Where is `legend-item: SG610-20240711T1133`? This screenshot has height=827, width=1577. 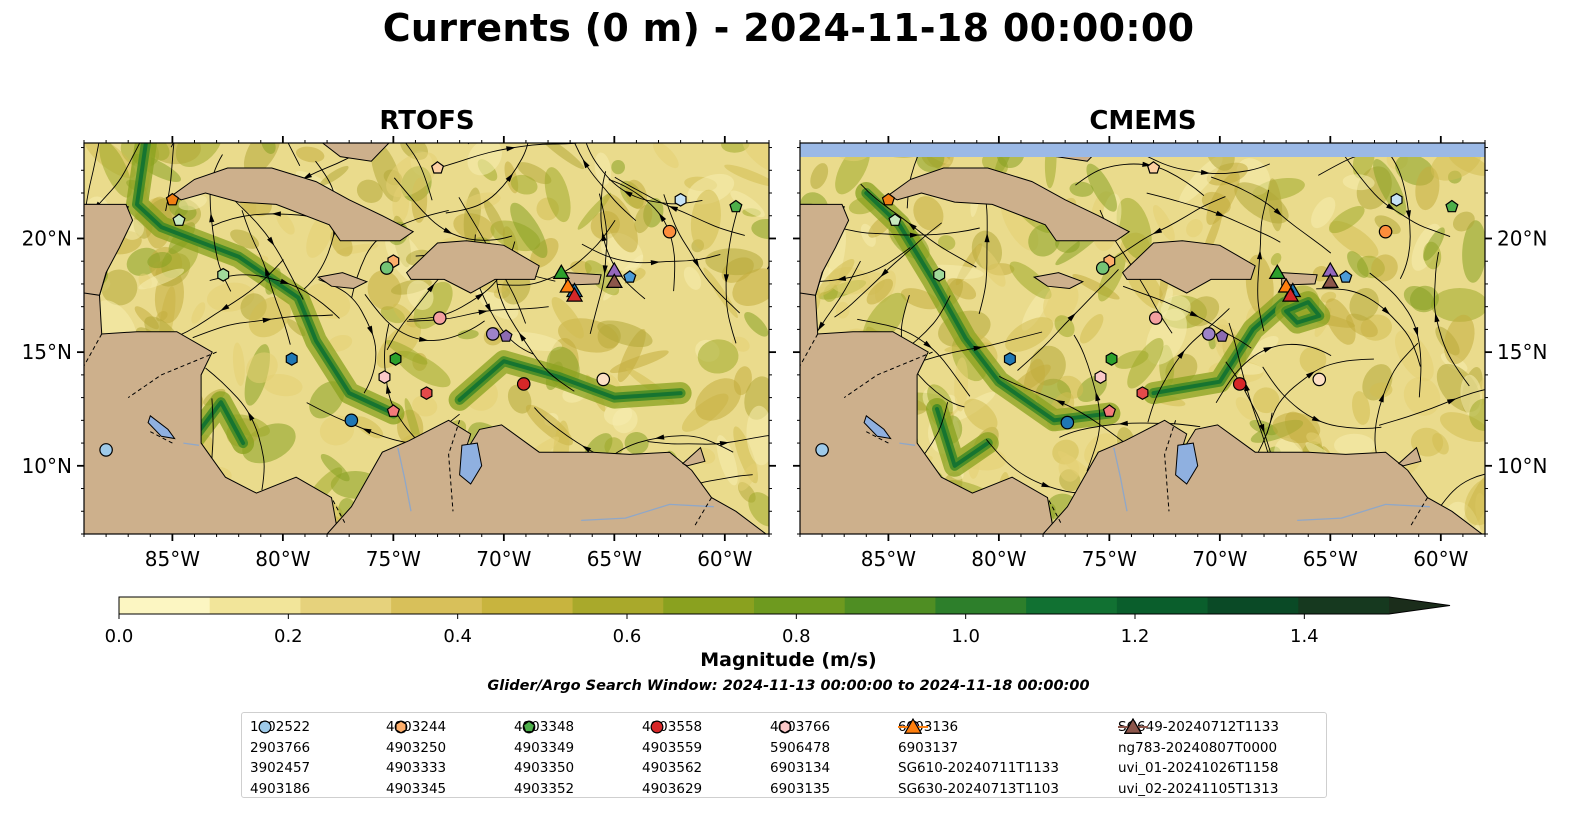
legend-item: SG610-20240711T1133 is located at coordinates (978, 748).